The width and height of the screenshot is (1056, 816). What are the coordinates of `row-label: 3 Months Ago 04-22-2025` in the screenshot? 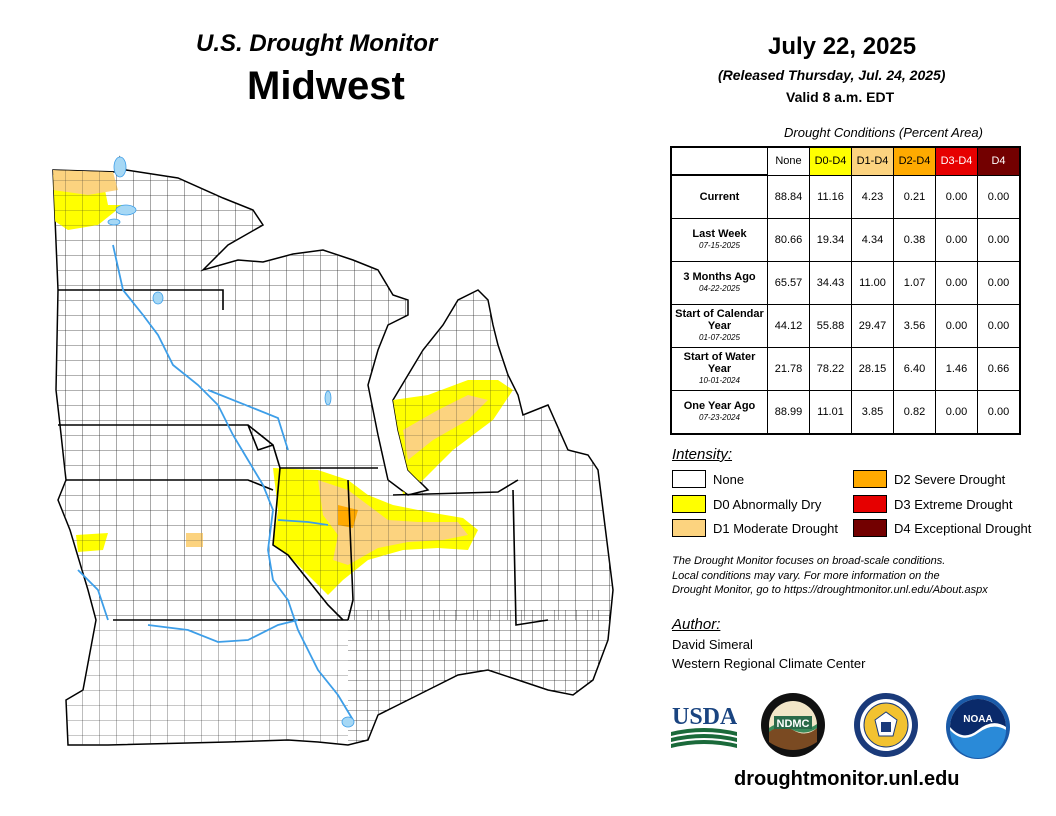 It's located at (719, 282).